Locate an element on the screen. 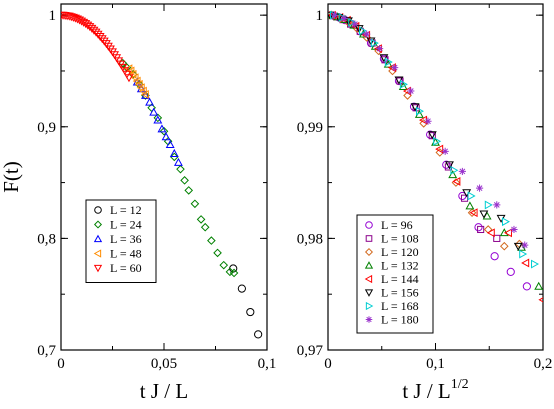 The height and width of the screenshot is (409, 554). legend-label: L = 168 is located at coordinates (400, 306).